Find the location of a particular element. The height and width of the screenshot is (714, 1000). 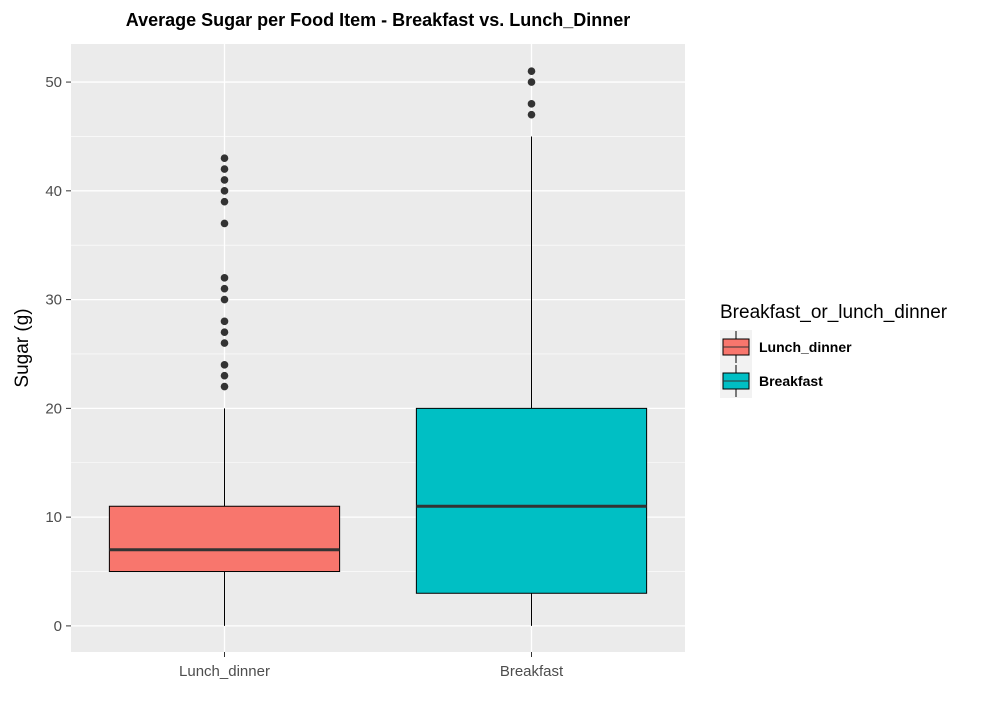

legend-label: Lunch_dinner is located at coordinates (805, 347).